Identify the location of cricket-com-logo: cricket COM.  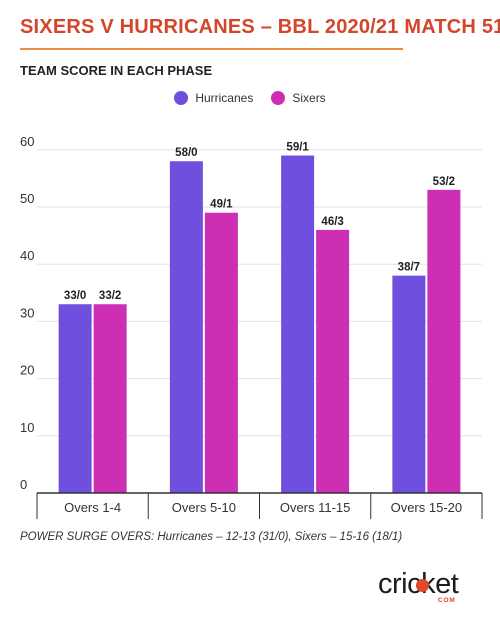
(426, 589).